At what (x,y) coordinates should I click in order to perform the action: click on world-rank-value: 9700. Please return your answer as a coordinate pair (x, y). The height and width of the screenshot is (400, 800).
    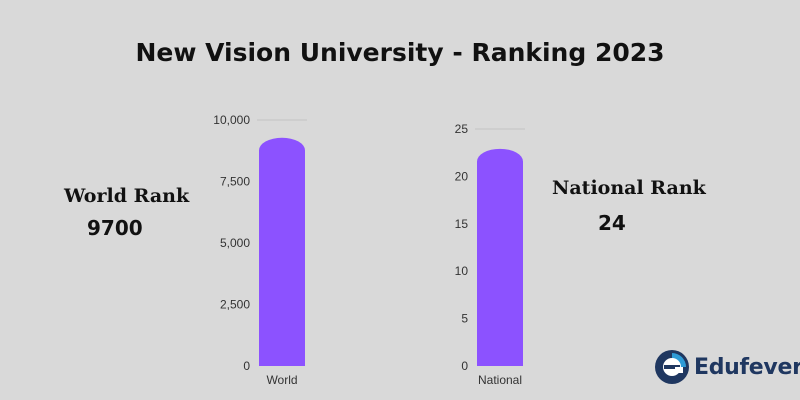
    Looking at the image, I should click on (115, 228).